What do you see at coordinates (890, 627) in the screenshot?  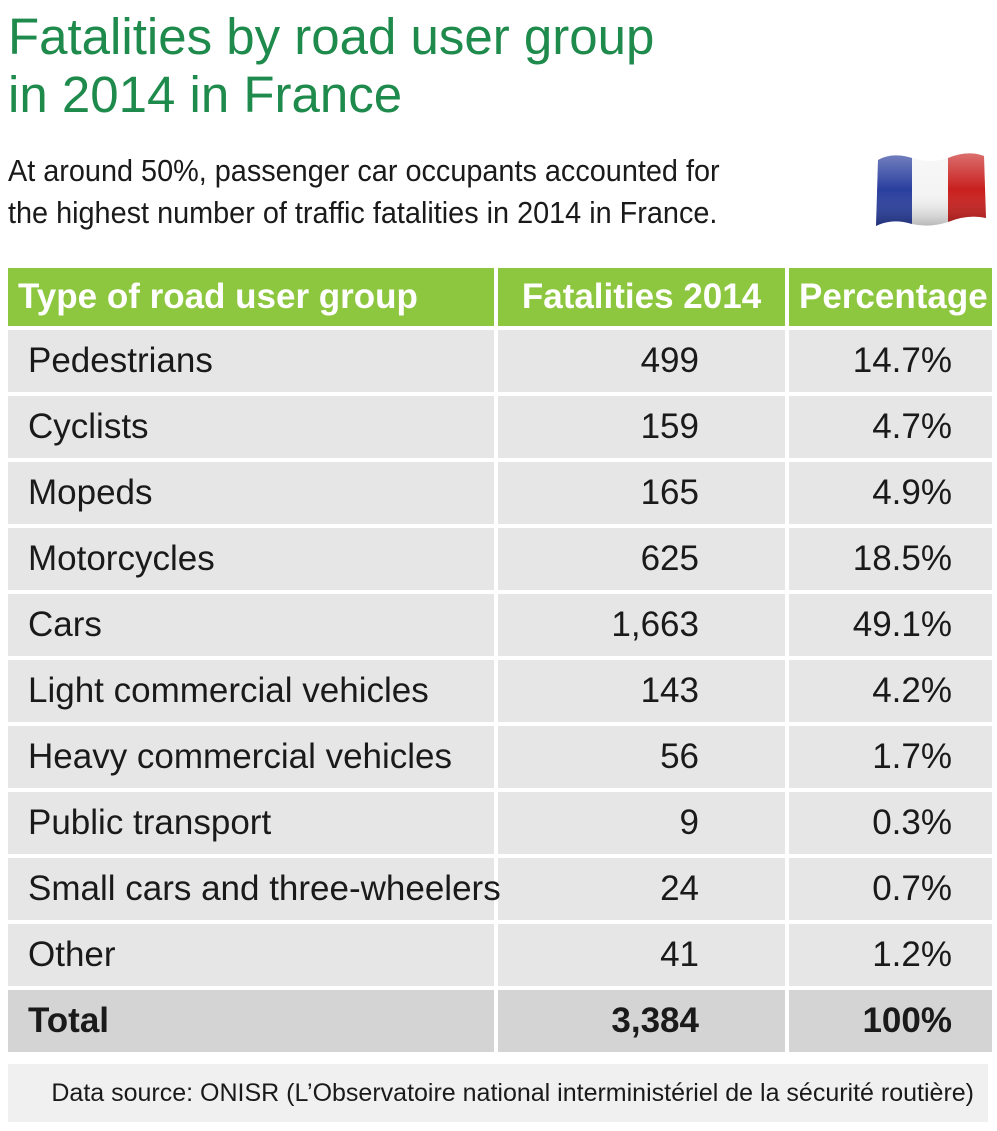 I see `row-percentage: 49.1%` at bounding box center [890, 627].